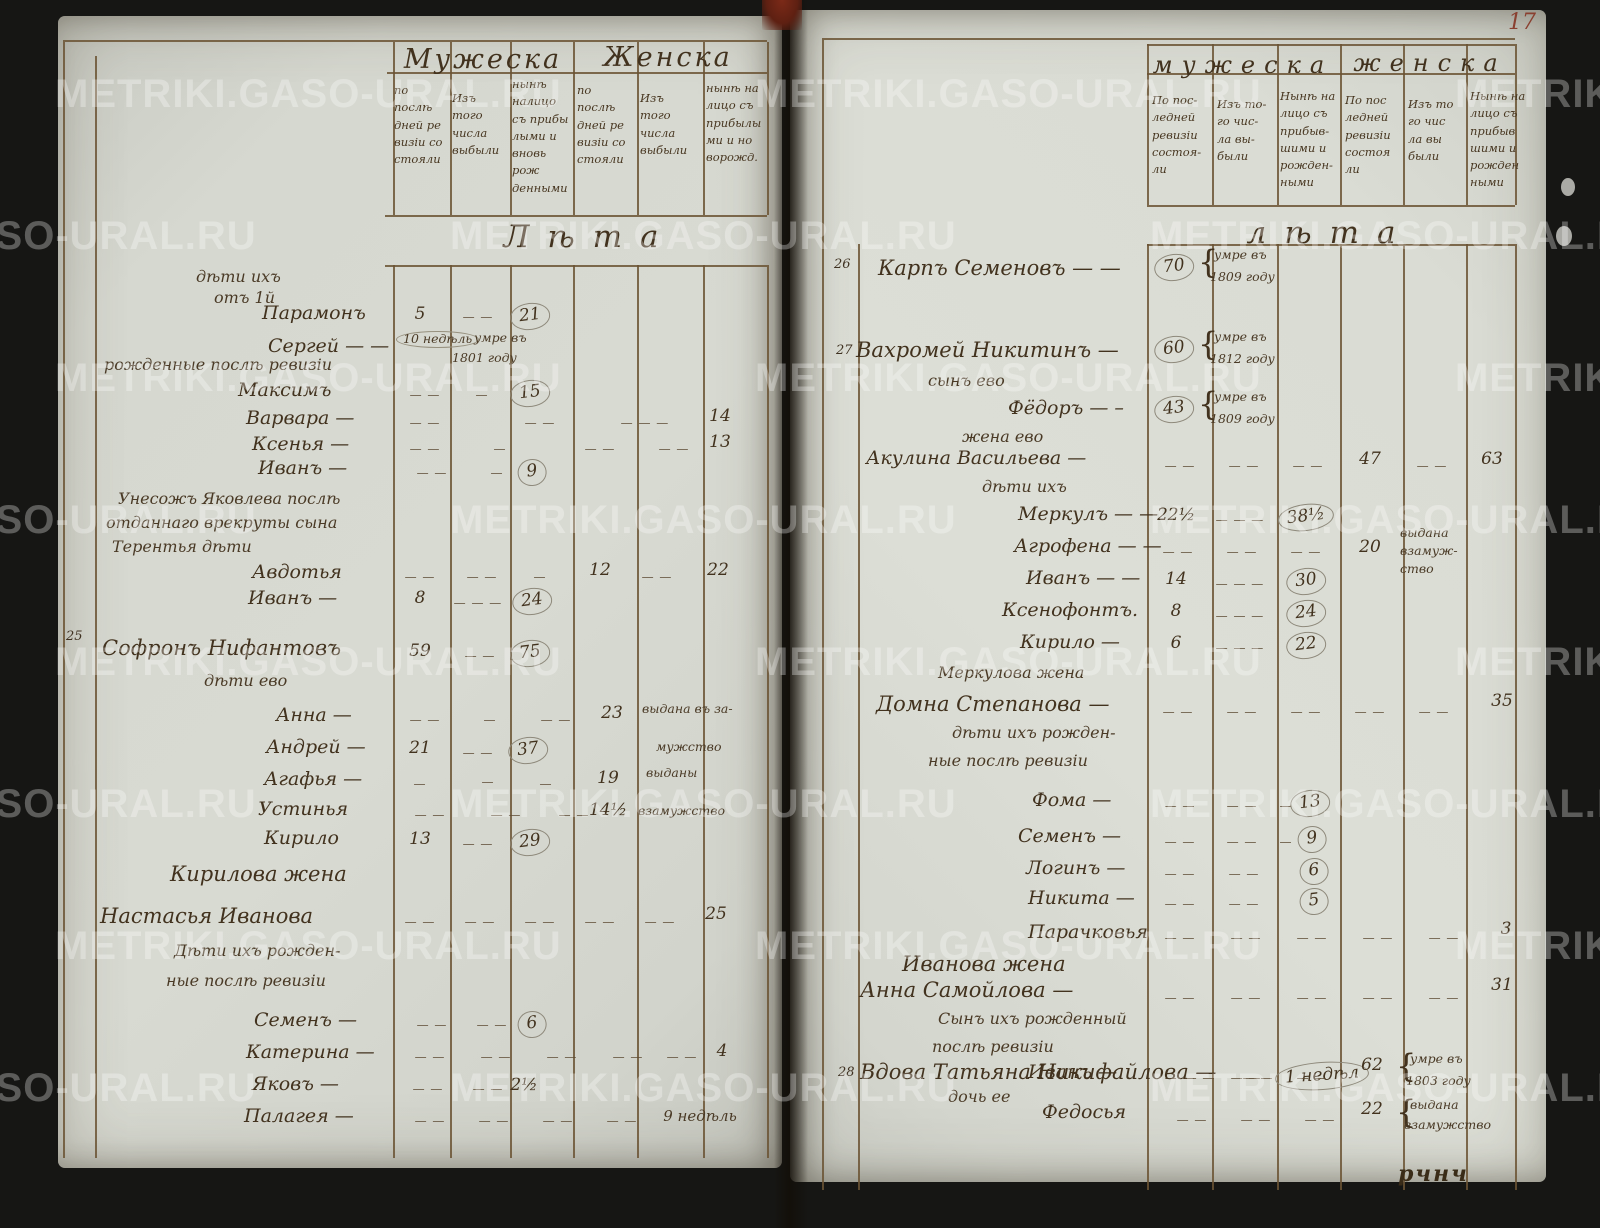  I want to click on handwritten-text: Агафья —, so click(313, 779).